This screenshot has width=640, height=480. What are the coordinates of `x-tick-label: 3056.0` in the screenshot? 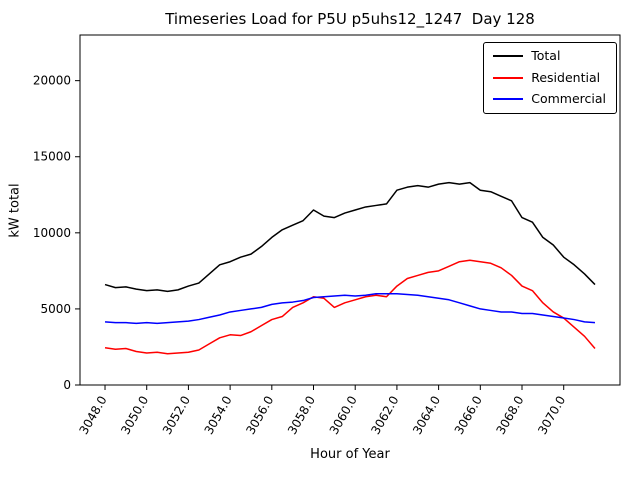 It's located at (259, 415).